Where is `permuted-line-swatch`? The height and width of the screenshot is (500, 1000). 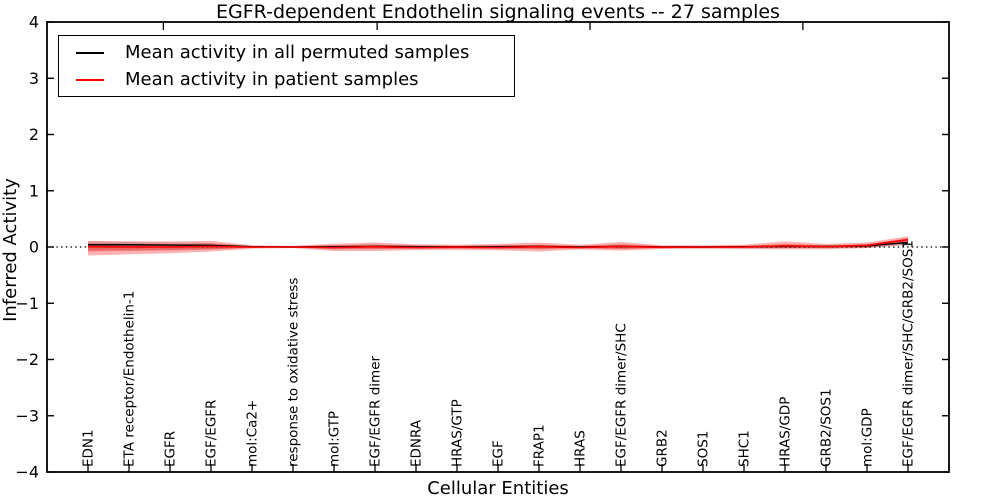
permuted-line-swatch is located at coordinates (90, 52).